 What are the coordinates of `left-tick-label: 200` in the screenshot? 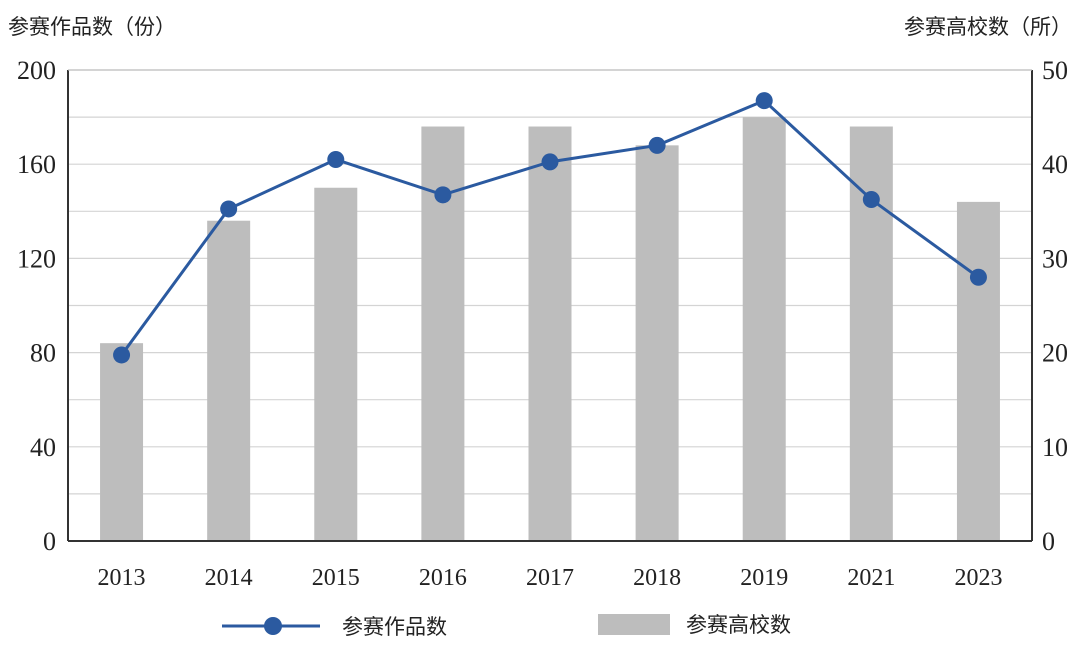 It's located at (36, 70).